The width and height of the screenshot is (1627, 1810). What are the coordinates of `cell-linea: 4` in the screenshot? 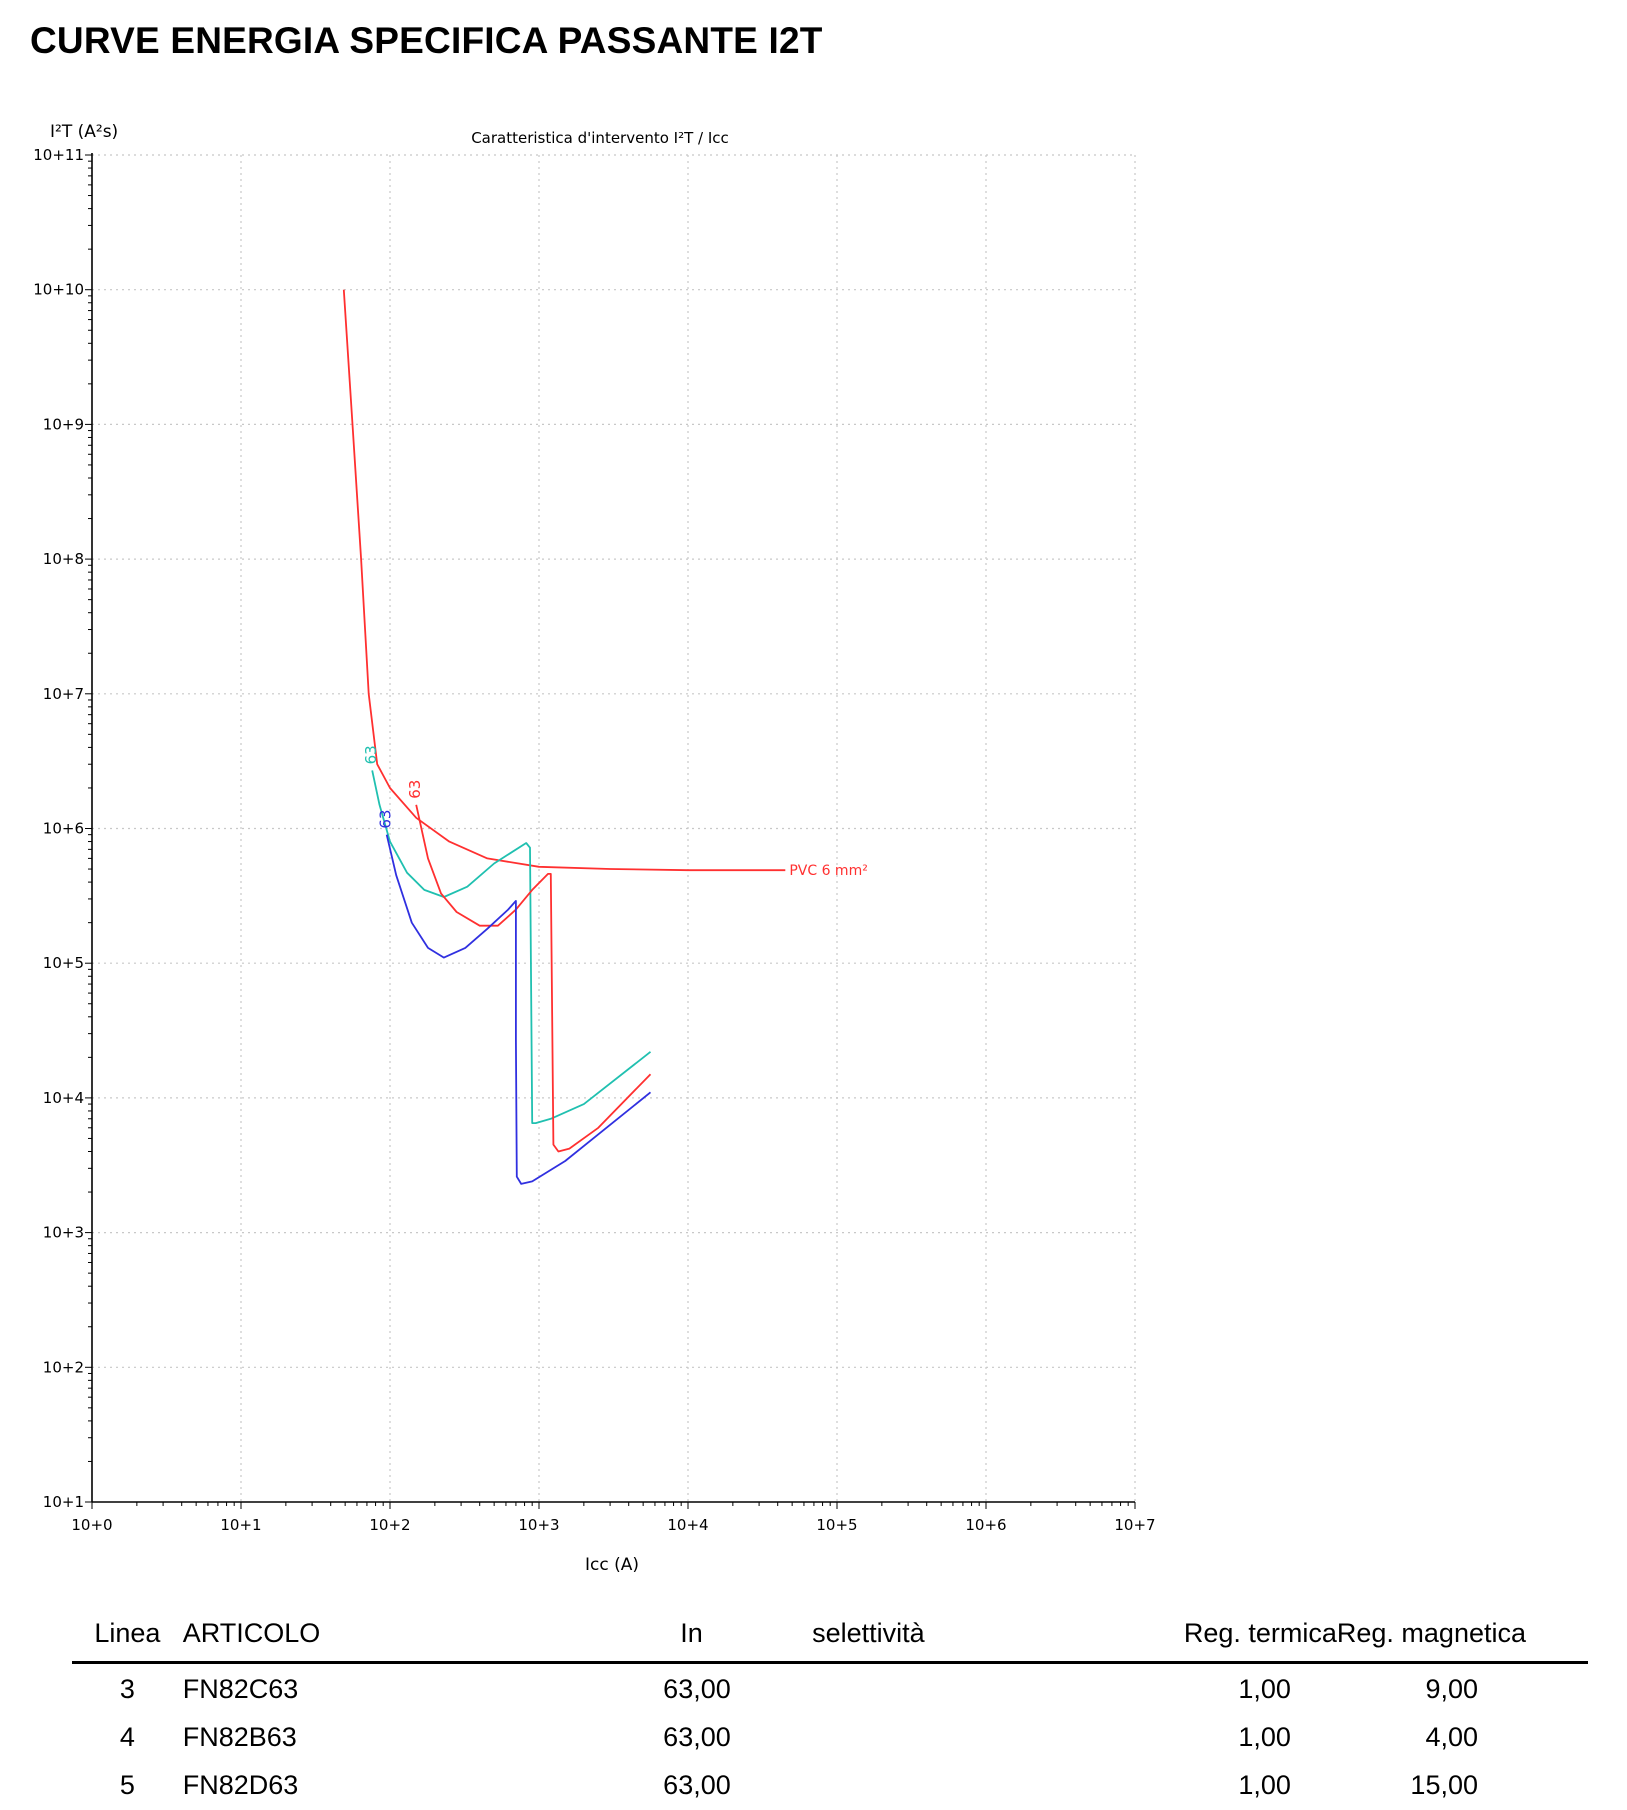 It's located at (127, 1737).